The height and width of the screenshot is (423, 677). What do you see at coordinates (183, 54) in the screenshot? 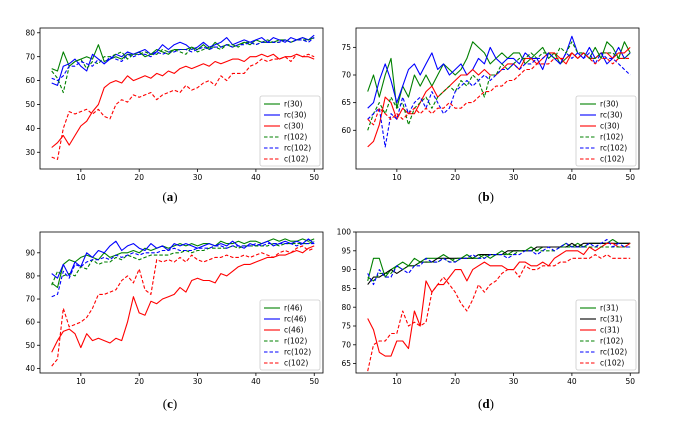
I see `series-line-r(30)` at bounding box center [183, 54].